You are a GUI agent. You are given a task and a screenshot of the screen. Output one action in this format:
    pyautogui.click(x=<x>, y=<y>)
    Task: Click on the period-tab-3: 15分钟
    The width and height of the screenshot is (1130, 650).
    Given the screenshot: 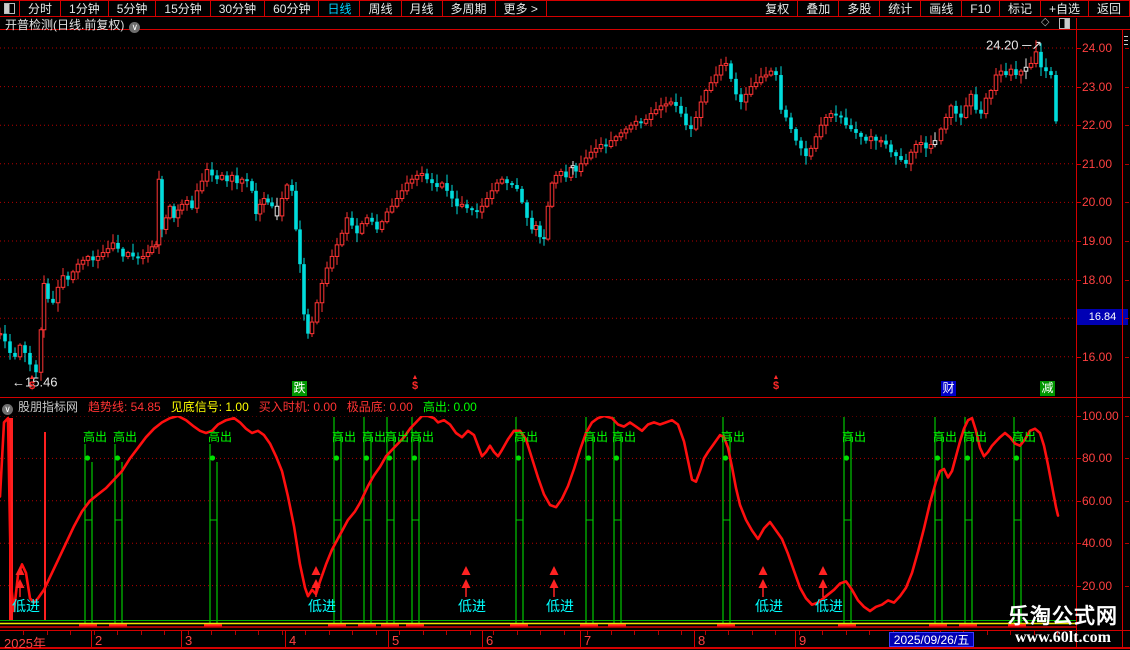 What is the action you would take?
    pyautogui.click(x=183, y=8)
    